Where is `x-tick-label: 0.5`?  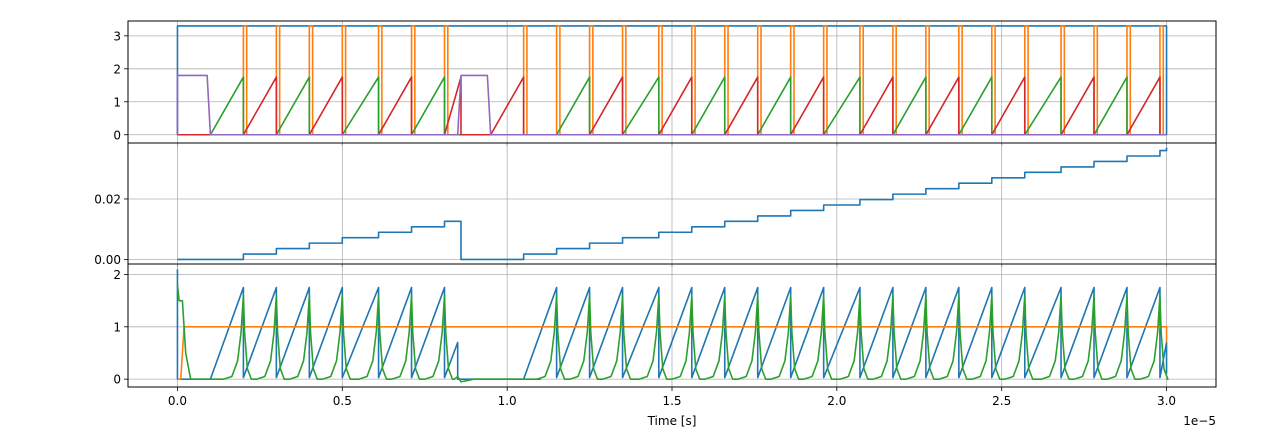 x-tick-label: 0.5 is located at coordinates (342, 401).